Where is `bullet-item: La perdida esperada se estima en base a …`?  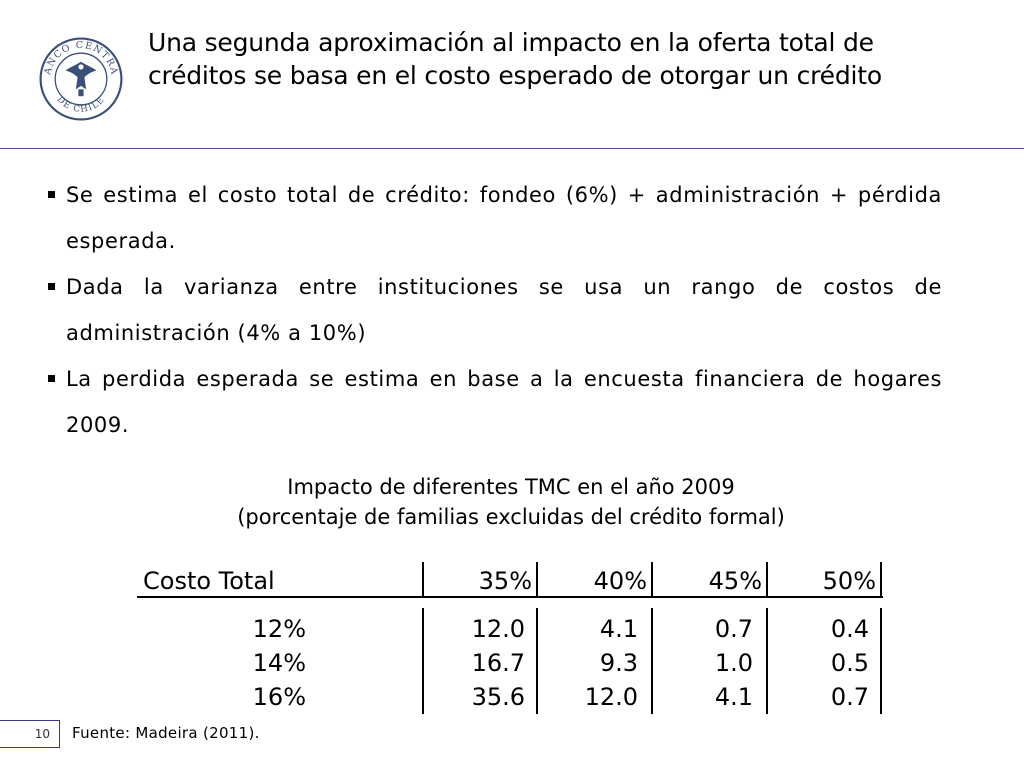
bullet-item: La perdida esperada se estima en base a … is located at coordinates (494, 402).